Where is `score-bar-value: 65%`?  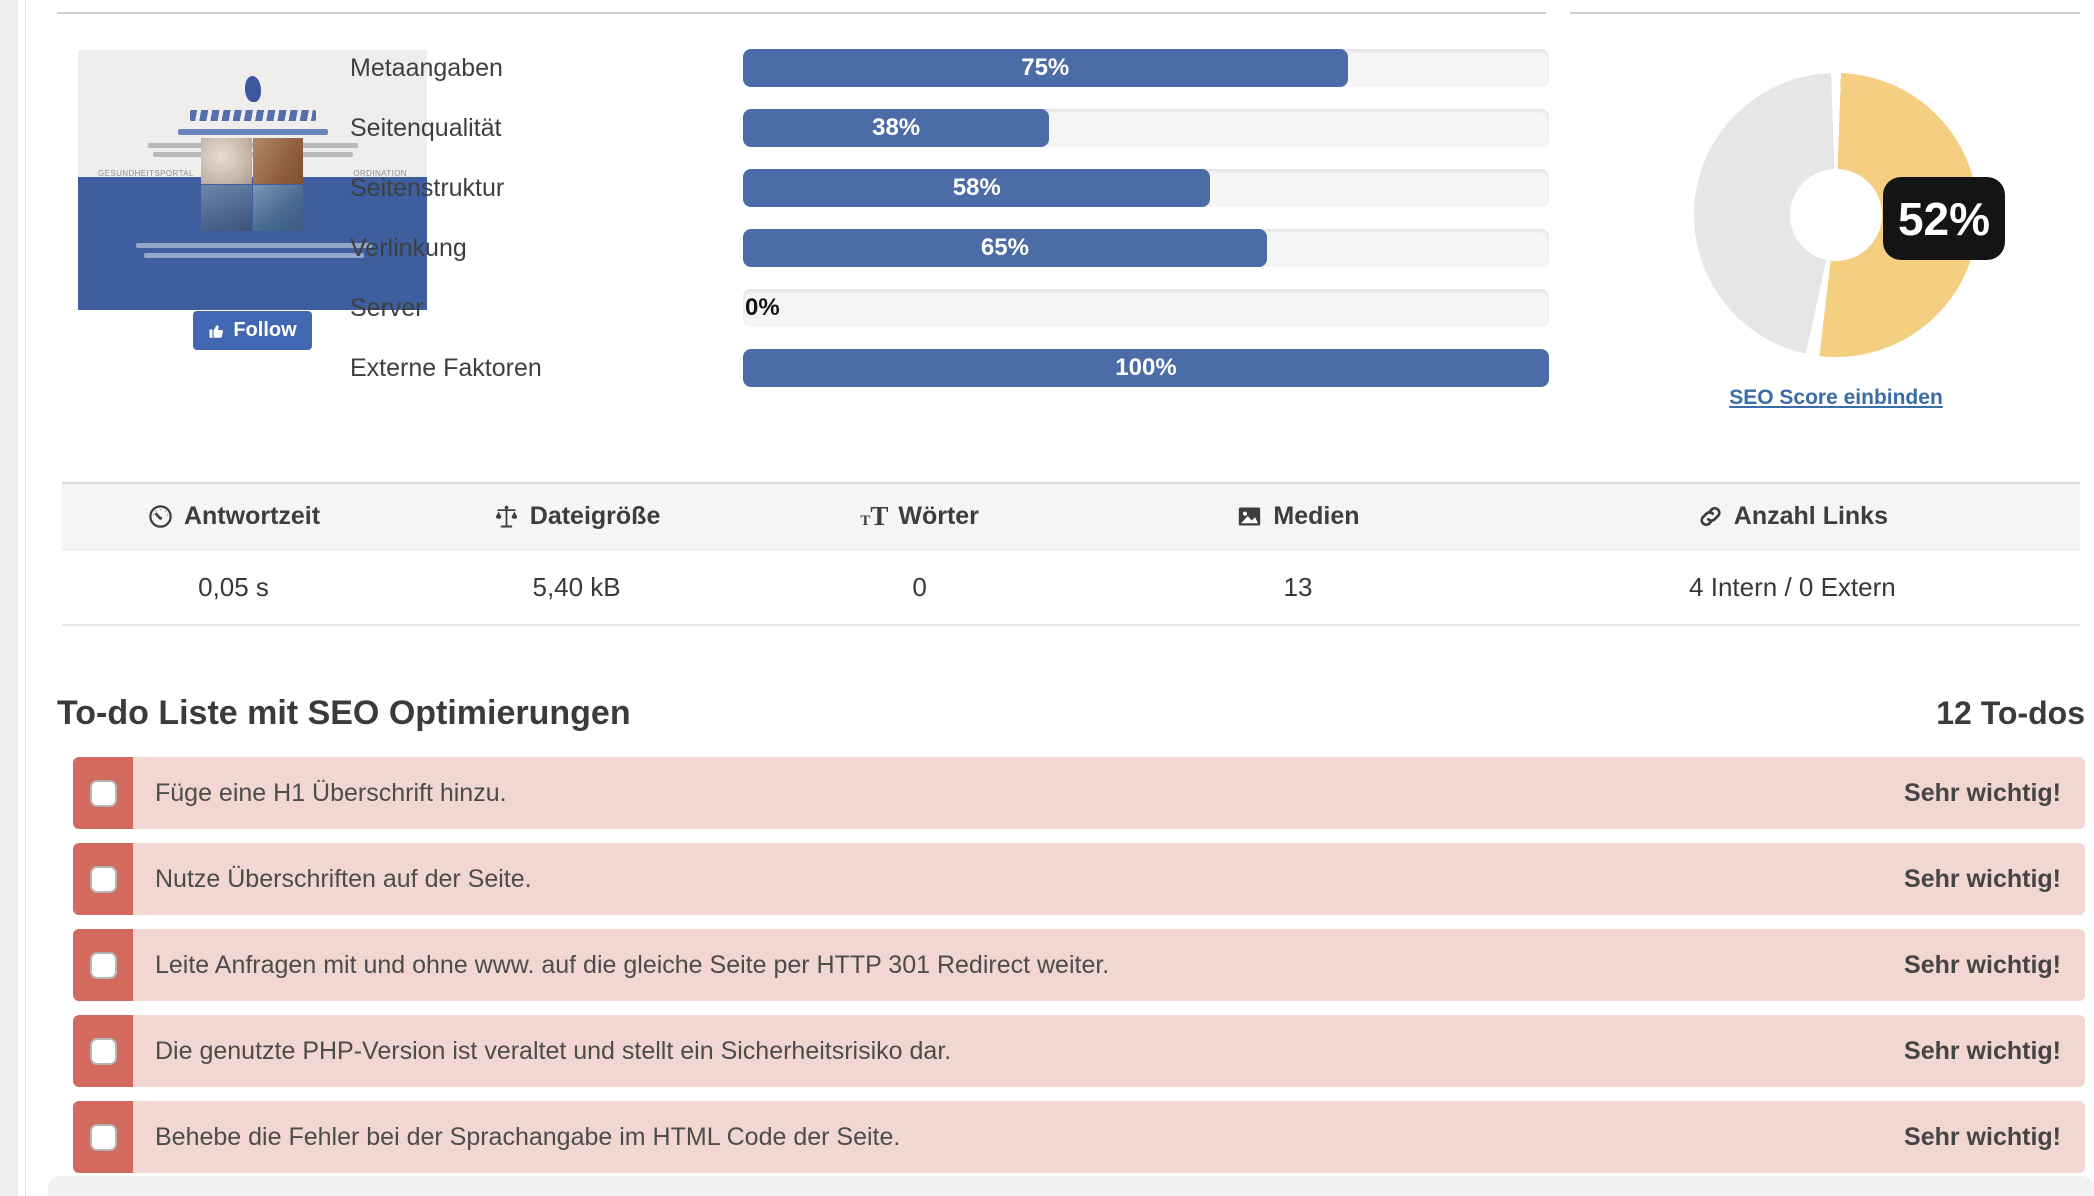 score-bar-value: 65% is located at coordinates (1004, 247).